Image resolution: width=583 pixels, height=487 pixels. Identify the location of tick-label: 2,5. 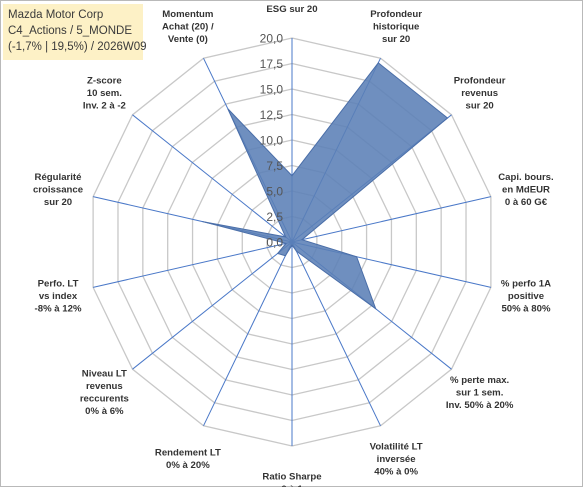
(274, 217).